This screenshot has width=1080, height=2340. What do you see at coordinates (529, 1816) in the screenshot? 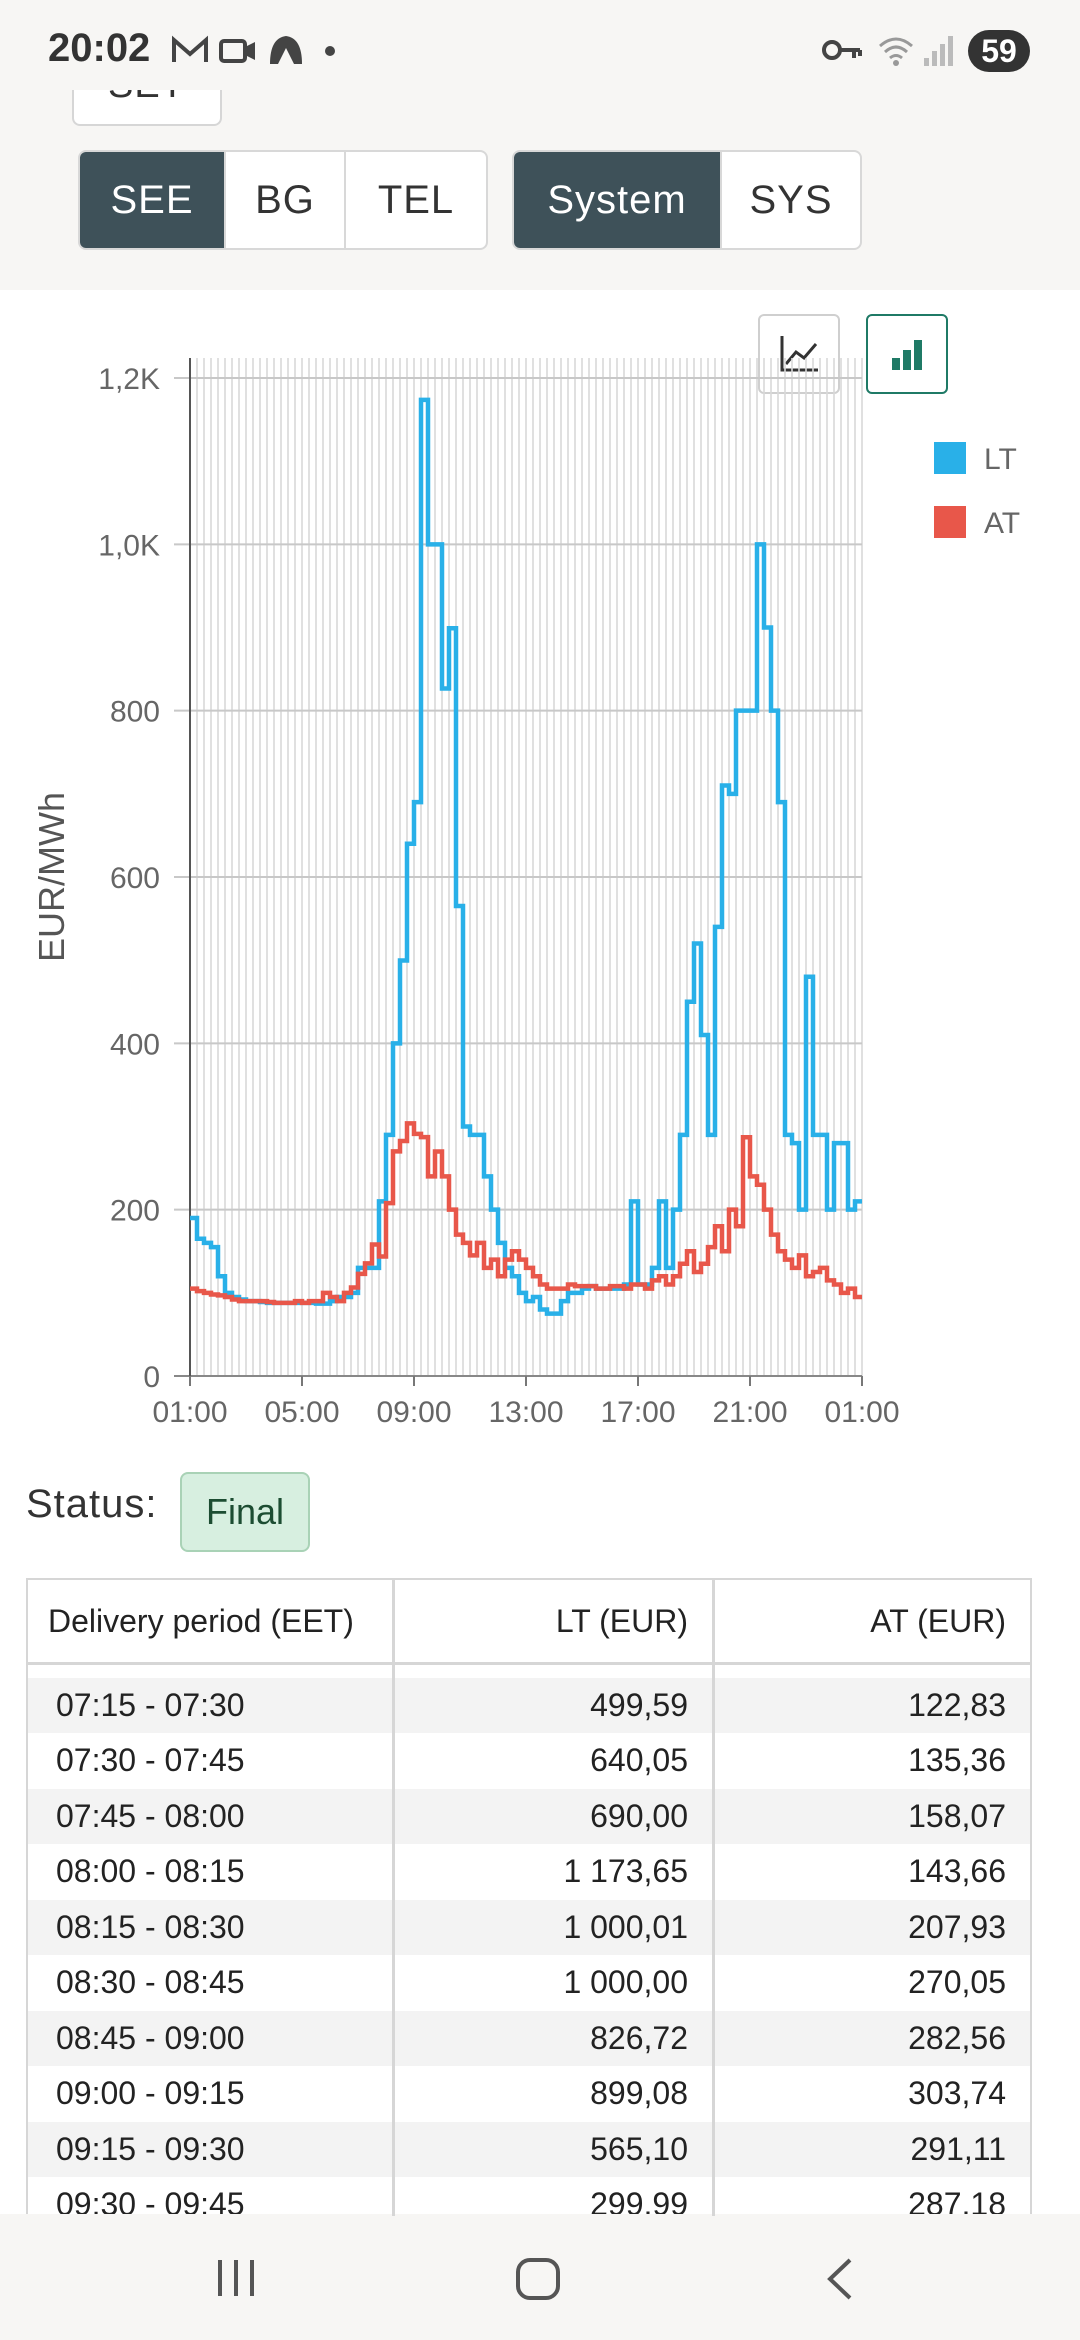
I see `table-row: 07:45 - 08:00 690,00 158,07` at bounding box center [529, 1816].